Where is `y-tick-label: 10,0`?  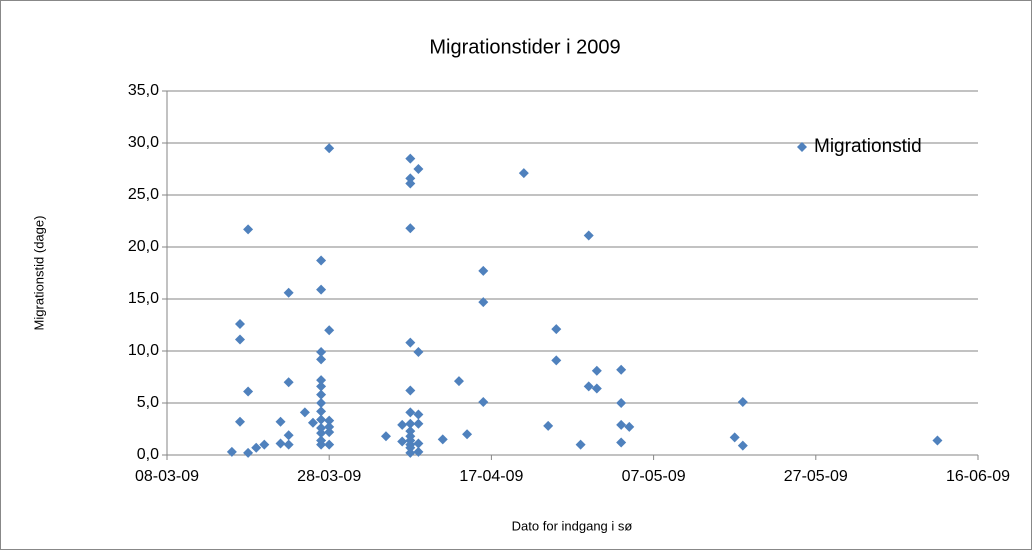 y-tick-label: 10,0 is located at coordinates (143, 350).